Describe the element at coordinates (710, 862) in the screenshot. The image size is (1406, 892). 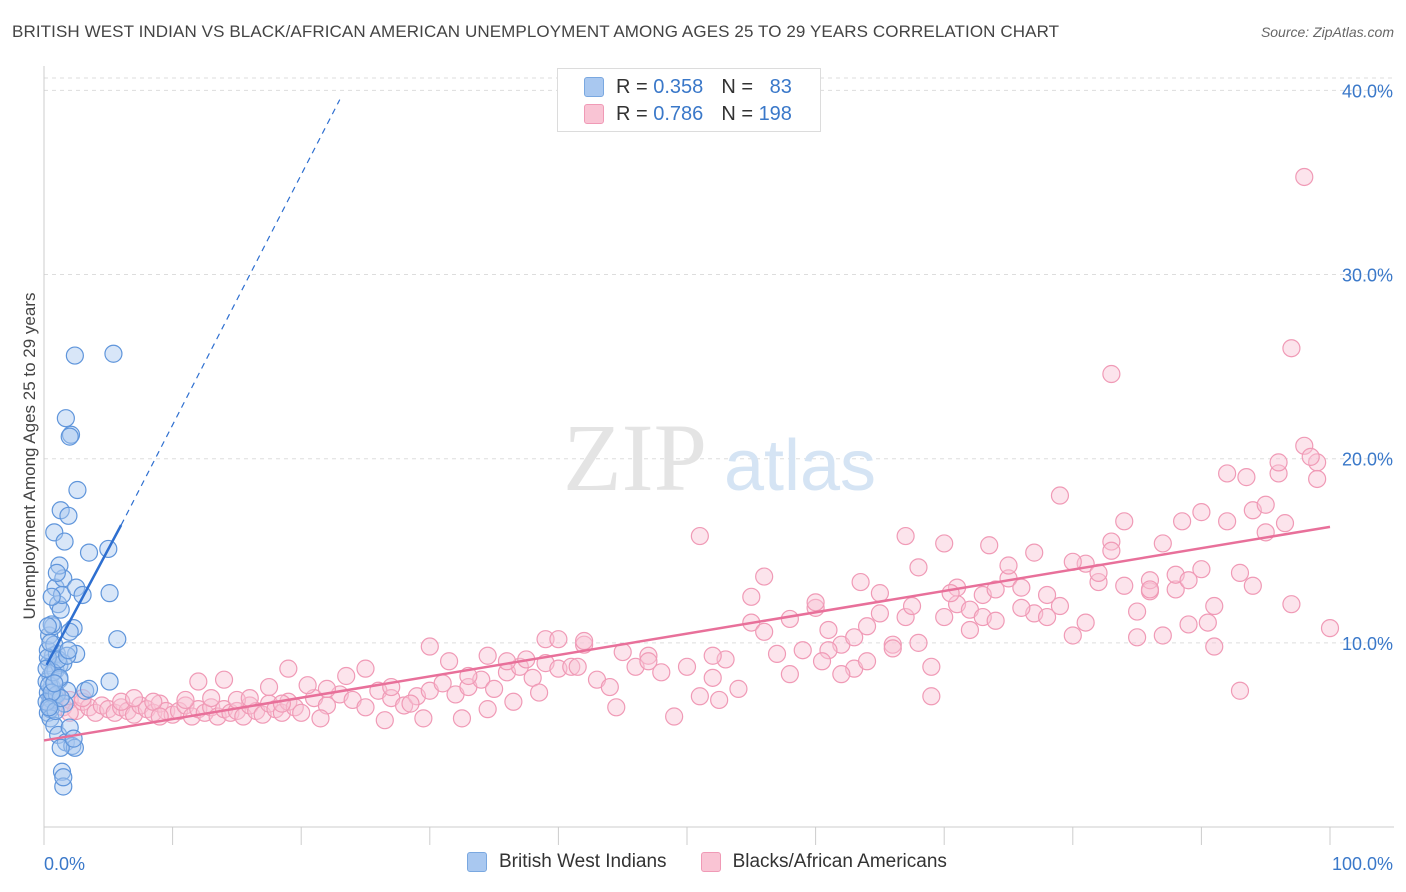
I see `bottom-legend-swatch-pink` at that location.